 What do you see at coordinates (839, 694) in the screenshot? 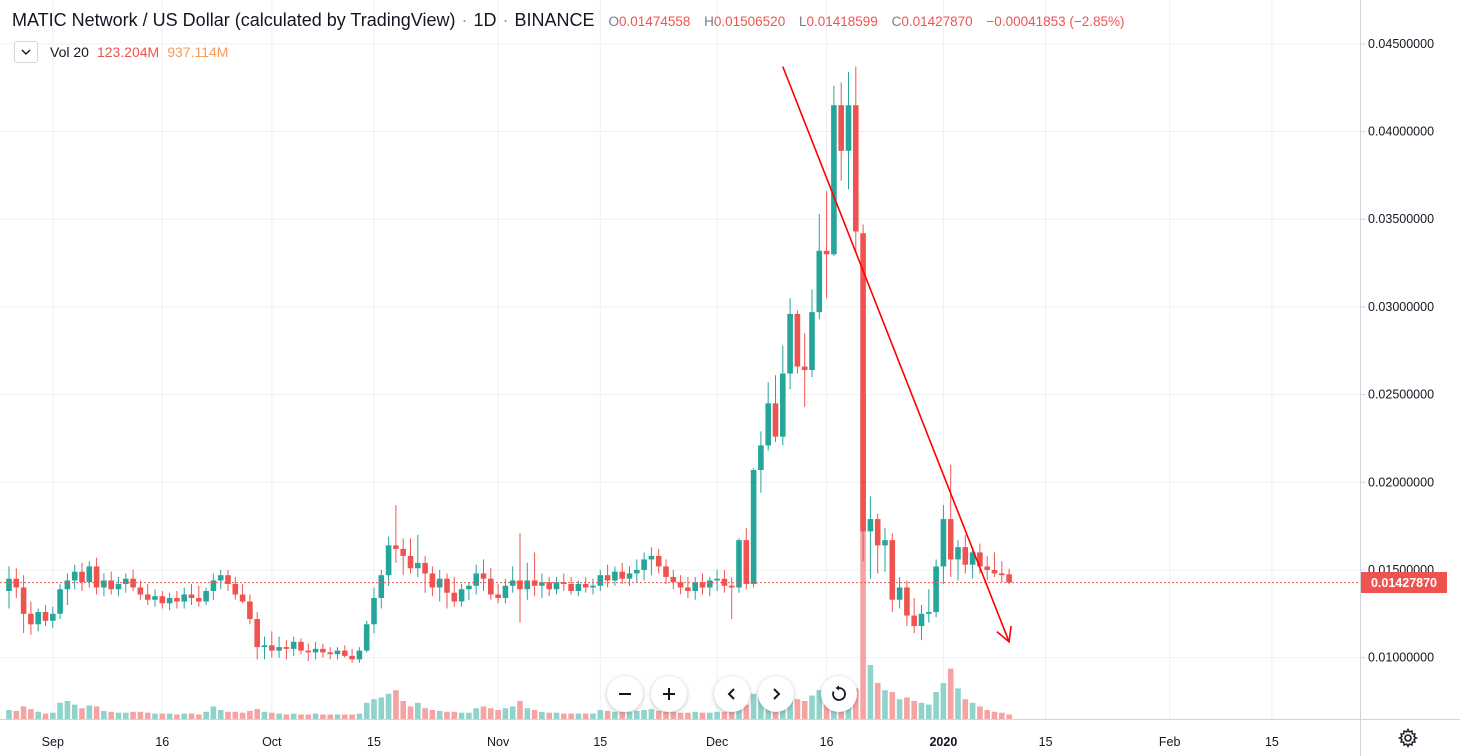
I see `reset-chart-button` at bounding box center [839, 694].